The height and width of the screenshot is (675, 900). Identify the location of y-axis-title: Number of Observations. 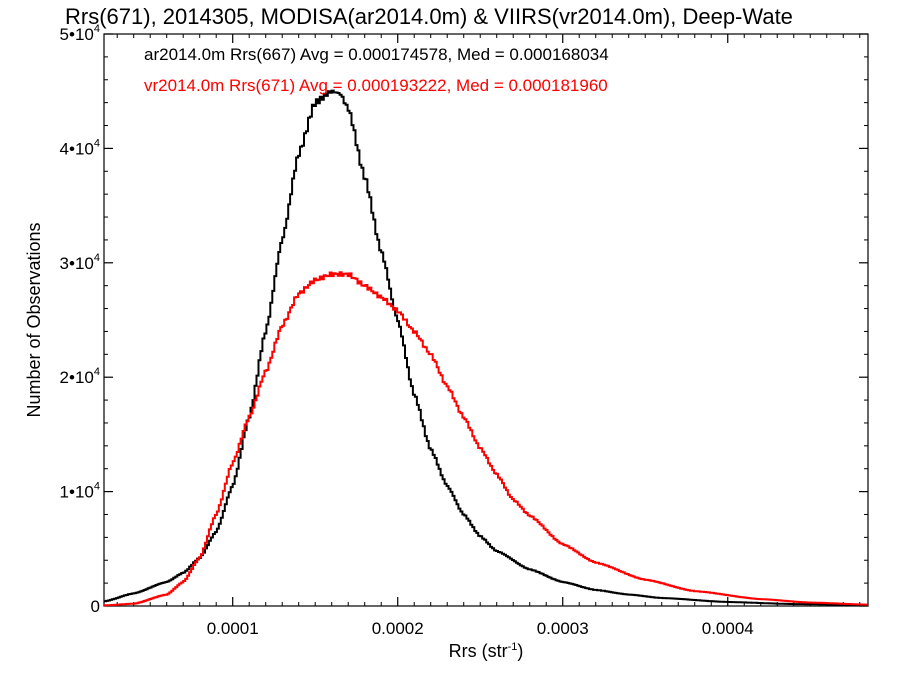
(34, 319).